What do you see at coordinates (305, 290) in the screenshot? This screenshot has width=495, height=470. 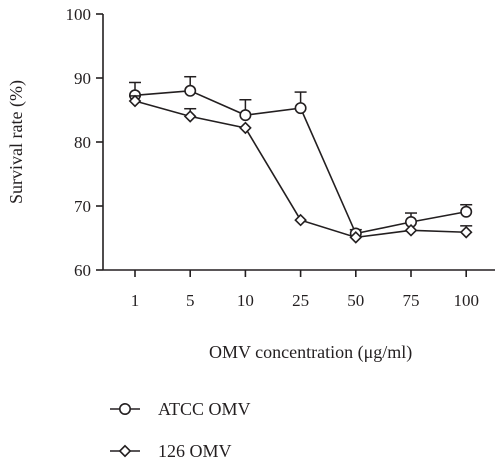 I see `x-ticks: 1 5 10 25 50 75 100` at bounding box center [305, 290].